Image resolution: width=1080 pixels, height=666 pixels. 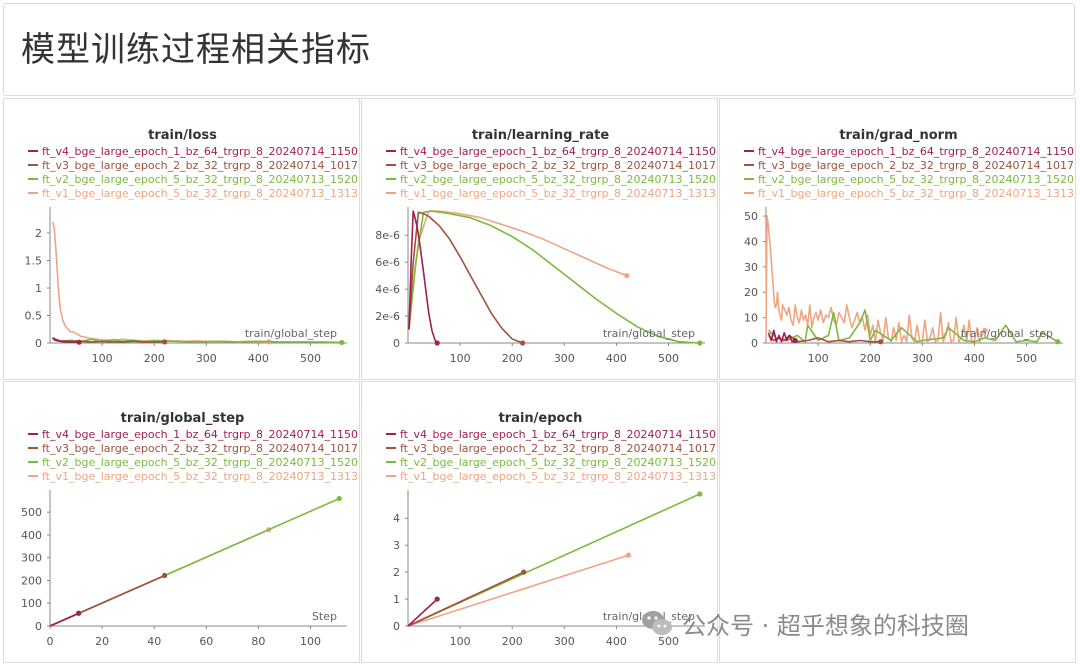 I want to click on y-tick-label: 100, so click(x=31, y=603).